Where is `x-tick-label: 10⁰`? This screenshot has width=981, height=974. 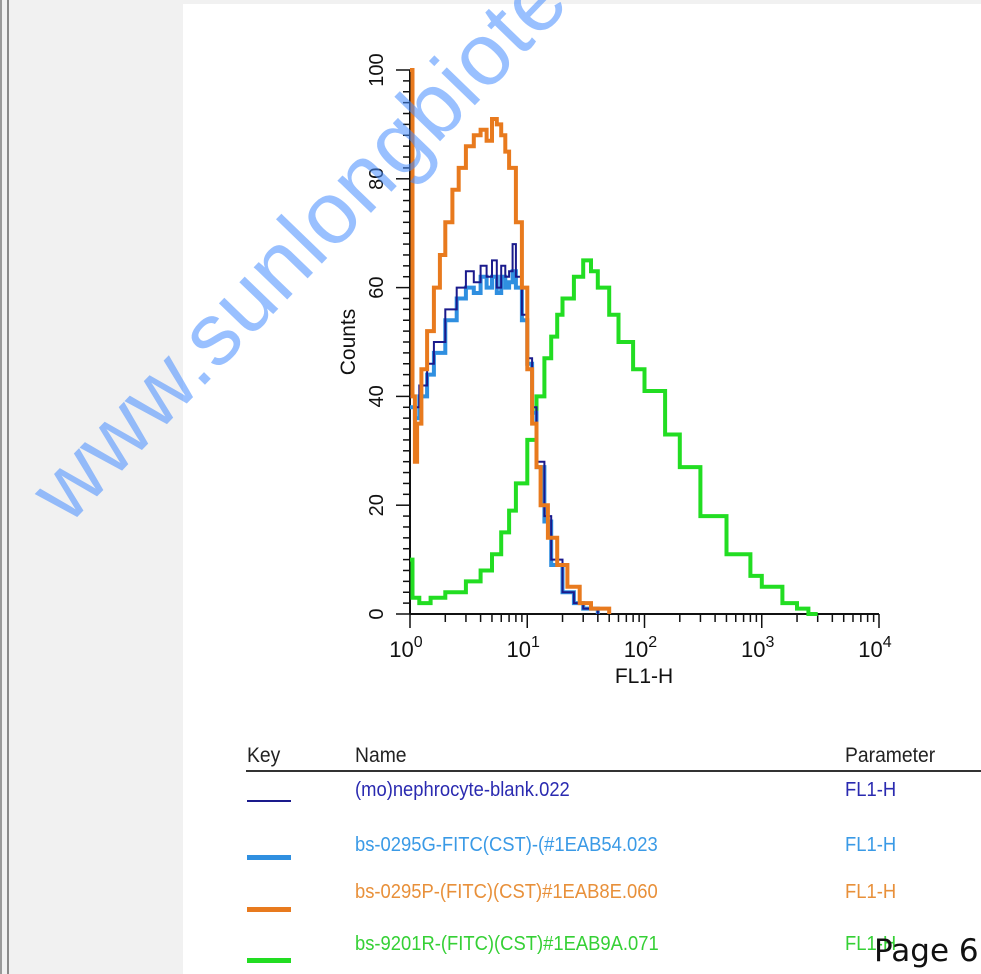 x-tick-label: 10⁰ is located at coordinates (405, 648).